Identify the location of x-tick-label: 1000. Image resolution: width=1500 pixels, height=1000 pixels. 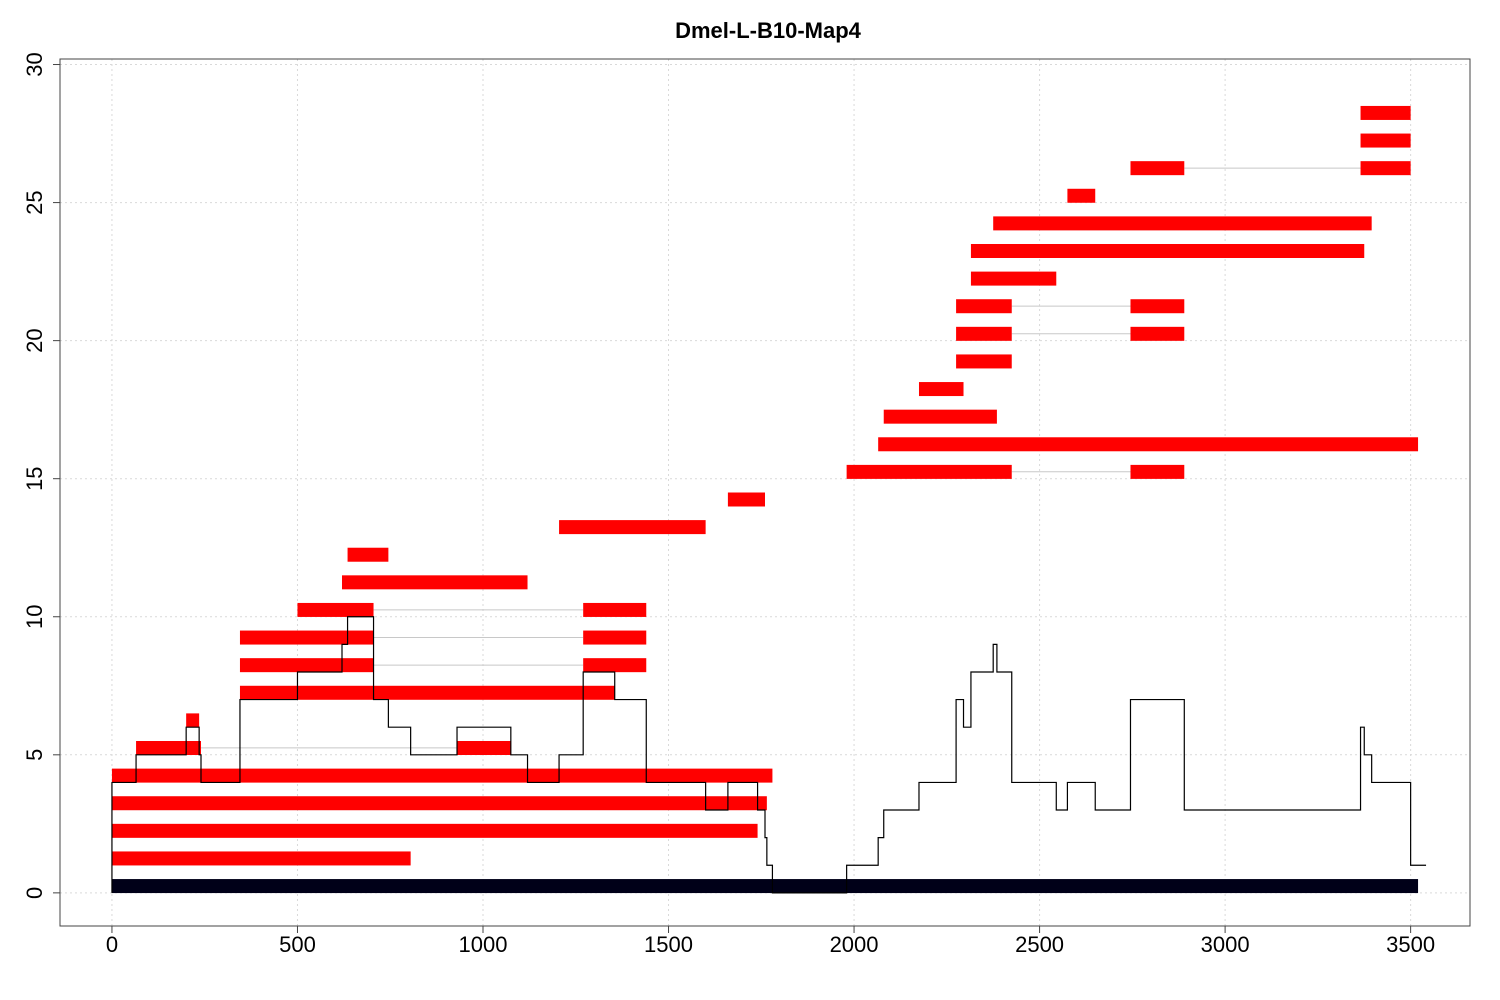
(483, 944).